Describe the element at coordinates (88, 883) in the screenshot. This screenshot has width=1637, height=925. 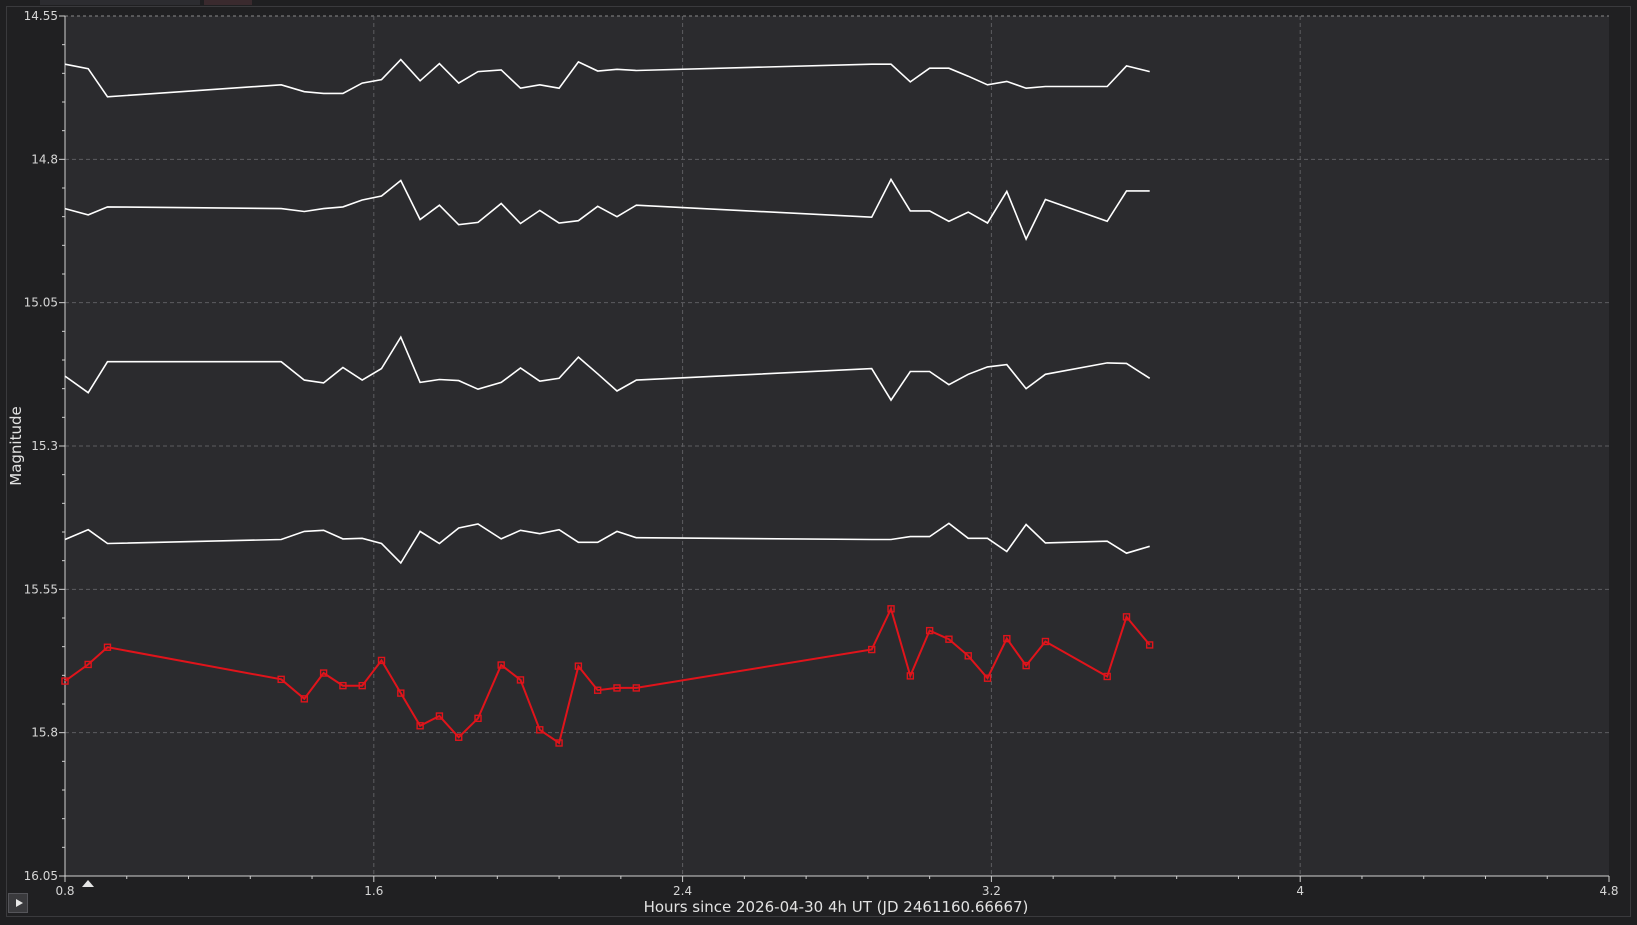
I see `up-triangle-icon` at that location.